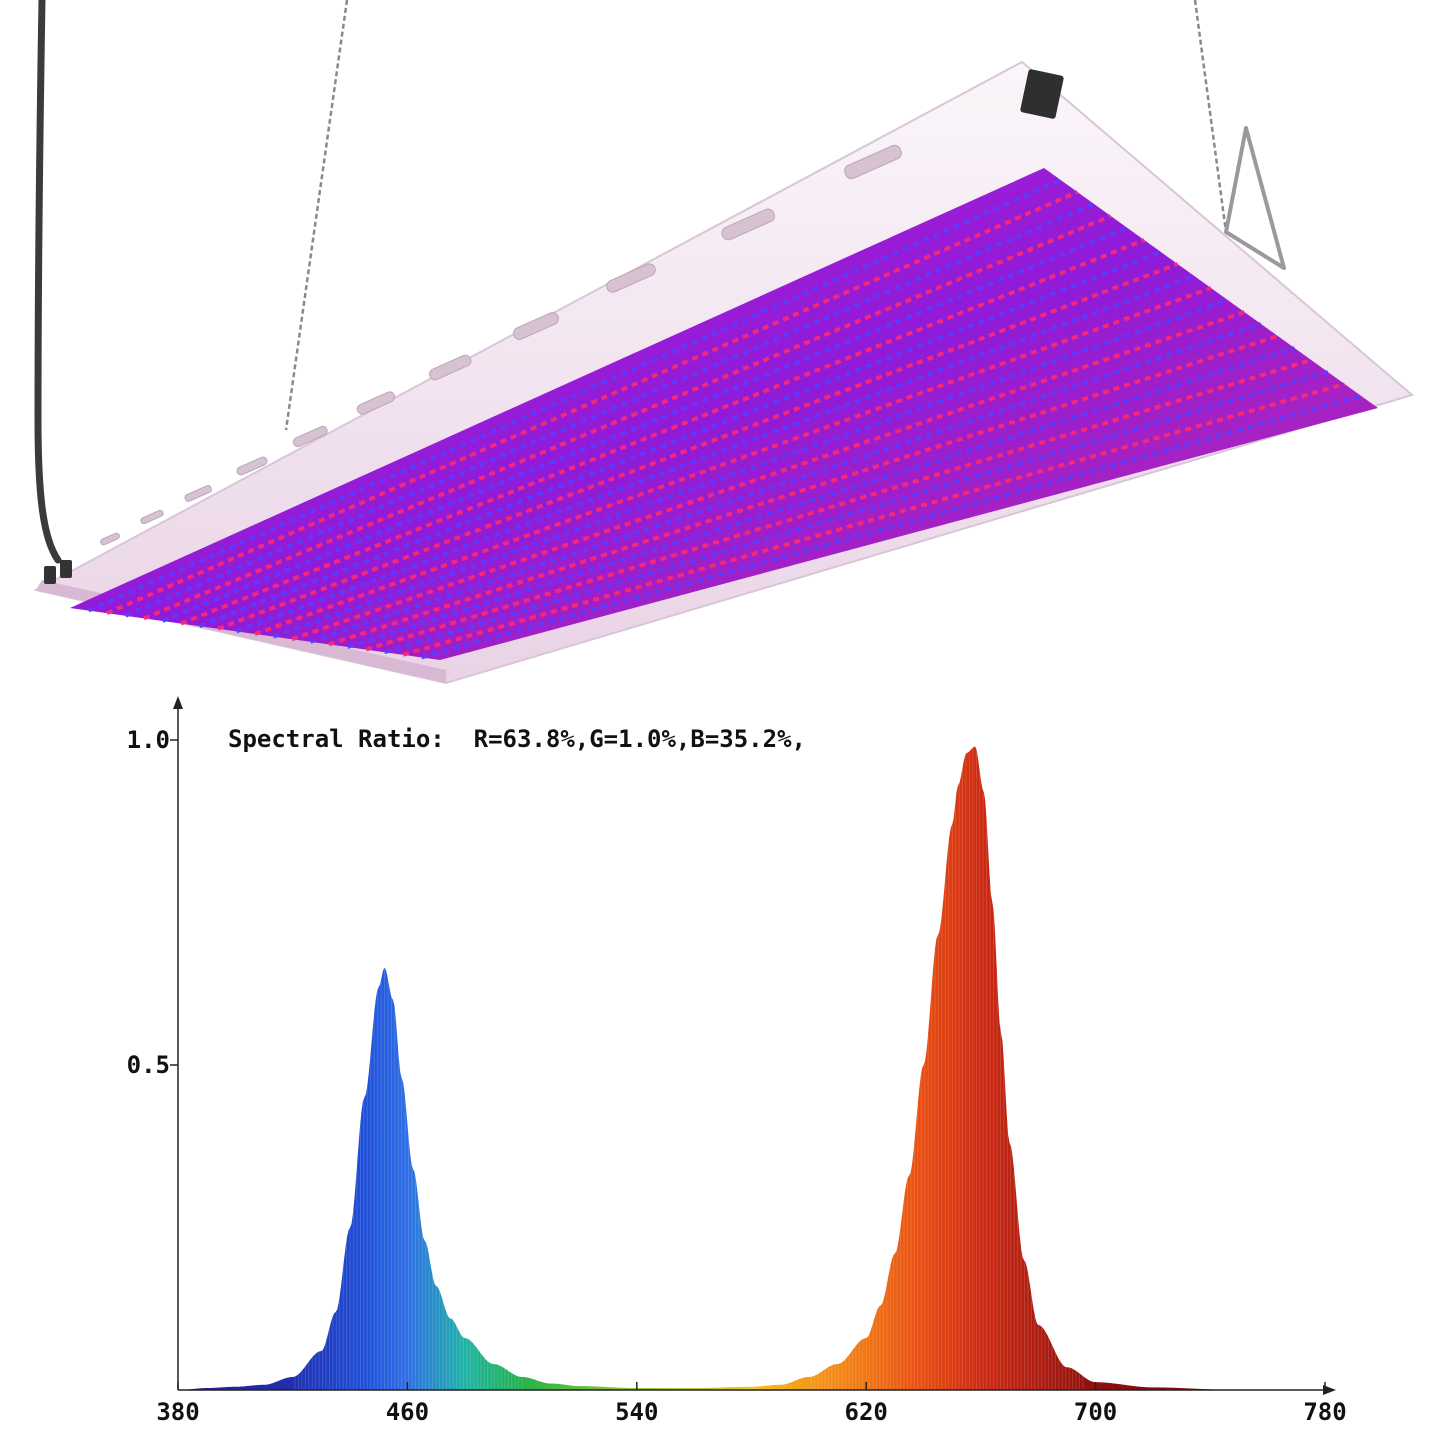  Describe the element at coordinates (177, 1412) in the screenshot. I see `x-tick-label: 380` at that location.